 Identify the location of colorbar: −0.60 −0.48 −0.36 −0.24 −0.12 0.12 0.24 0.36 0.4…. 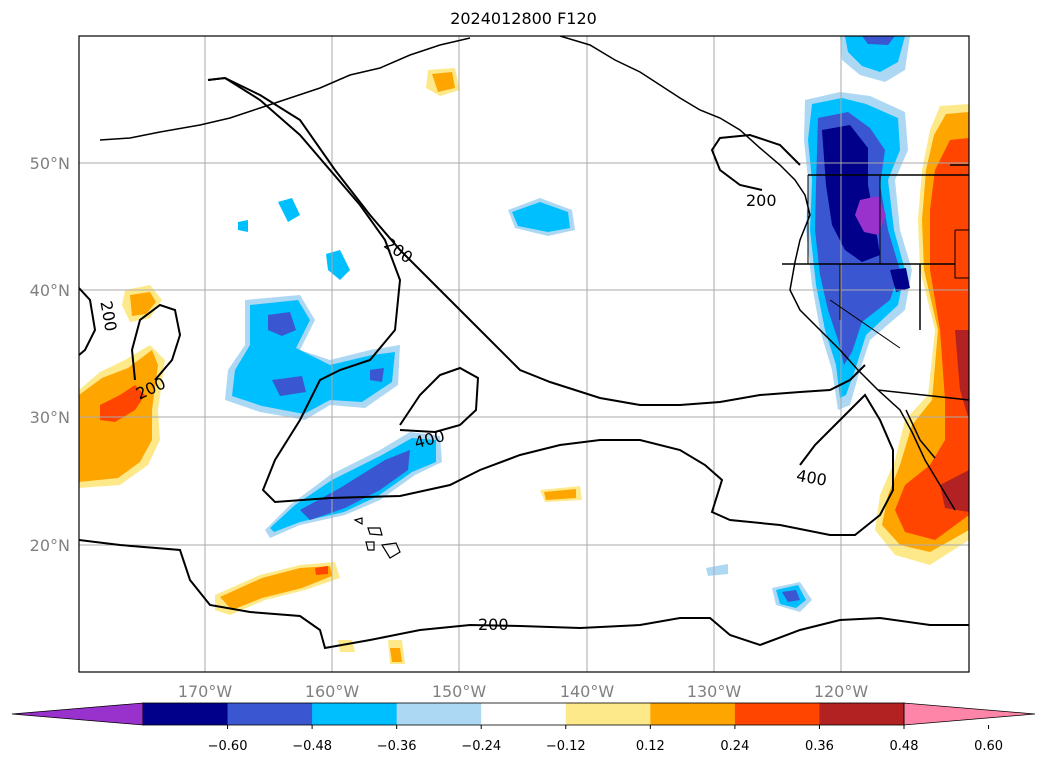
(523, 728).